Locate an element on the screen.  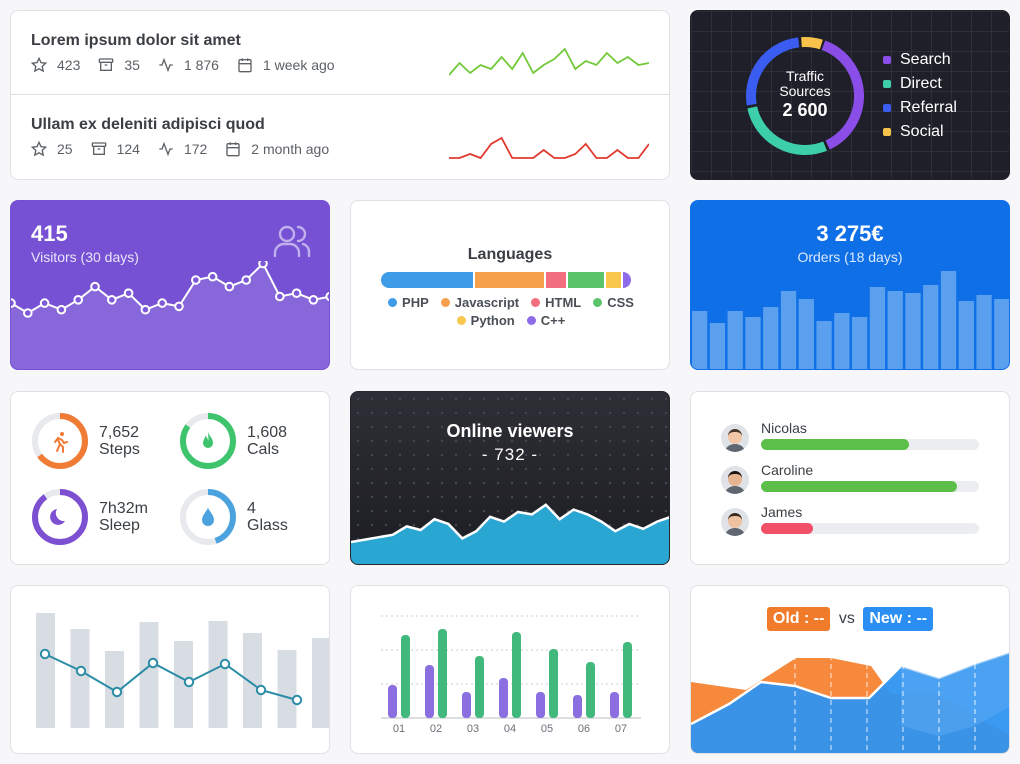
viewers-line is located at coordinates (510, 523).